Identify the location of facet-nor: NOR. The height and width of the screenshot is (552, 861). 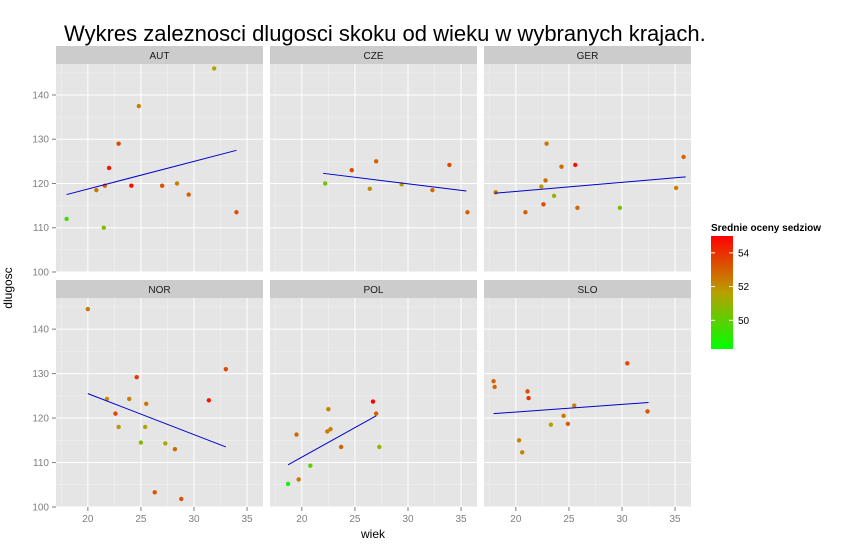
(159, 394).